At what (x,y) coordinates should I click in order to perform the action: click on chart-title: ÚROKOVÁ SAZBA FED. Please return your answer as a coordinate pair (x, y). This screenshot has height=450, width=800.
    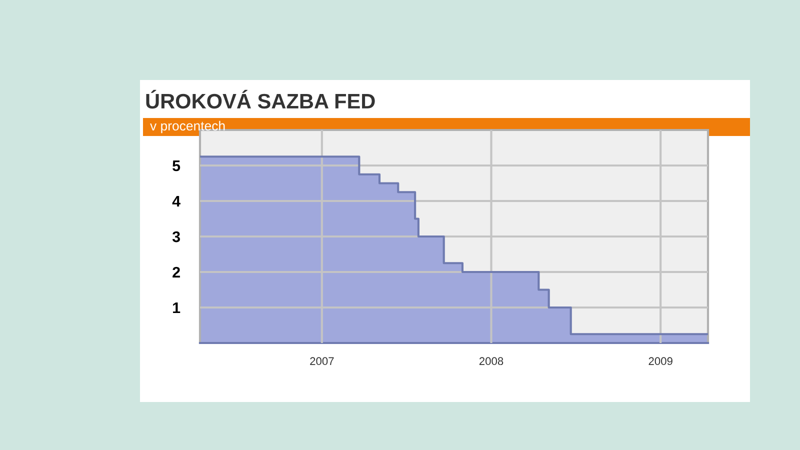
    Looking at the image, I should click on (260, 99).